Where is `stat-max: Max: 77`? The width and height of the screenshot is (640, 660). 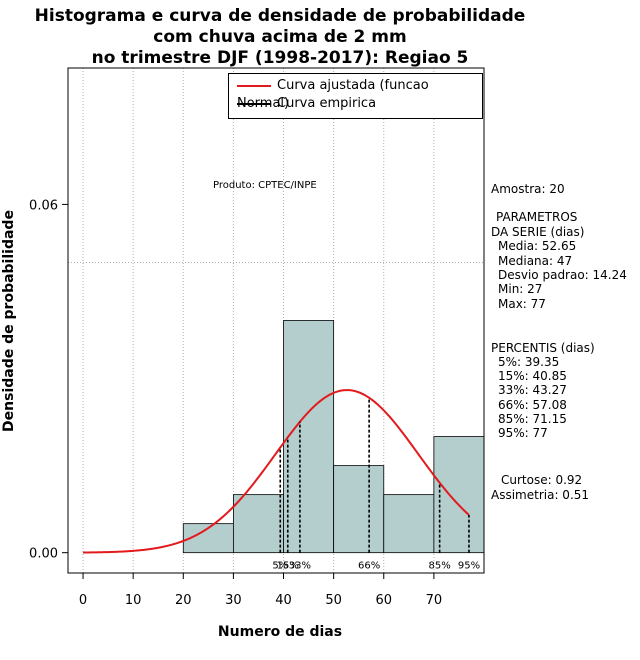
stat-max: Max: 77 is located at coordinates (522, 304).